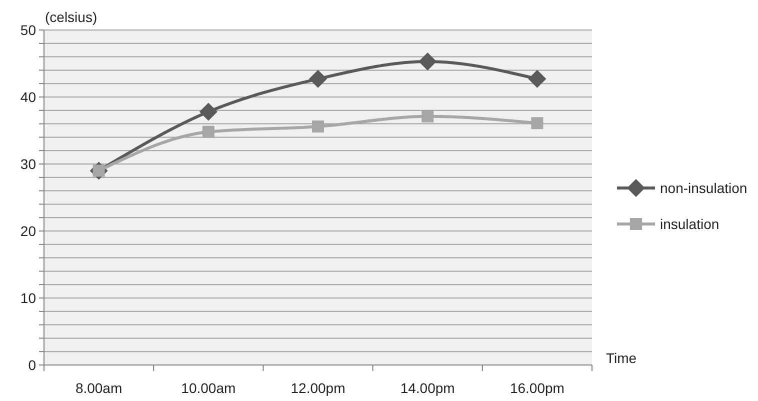 This screenshot has width=758, height=401. I want to click on x-tick-label: 16.00pm, so click(537, 388).